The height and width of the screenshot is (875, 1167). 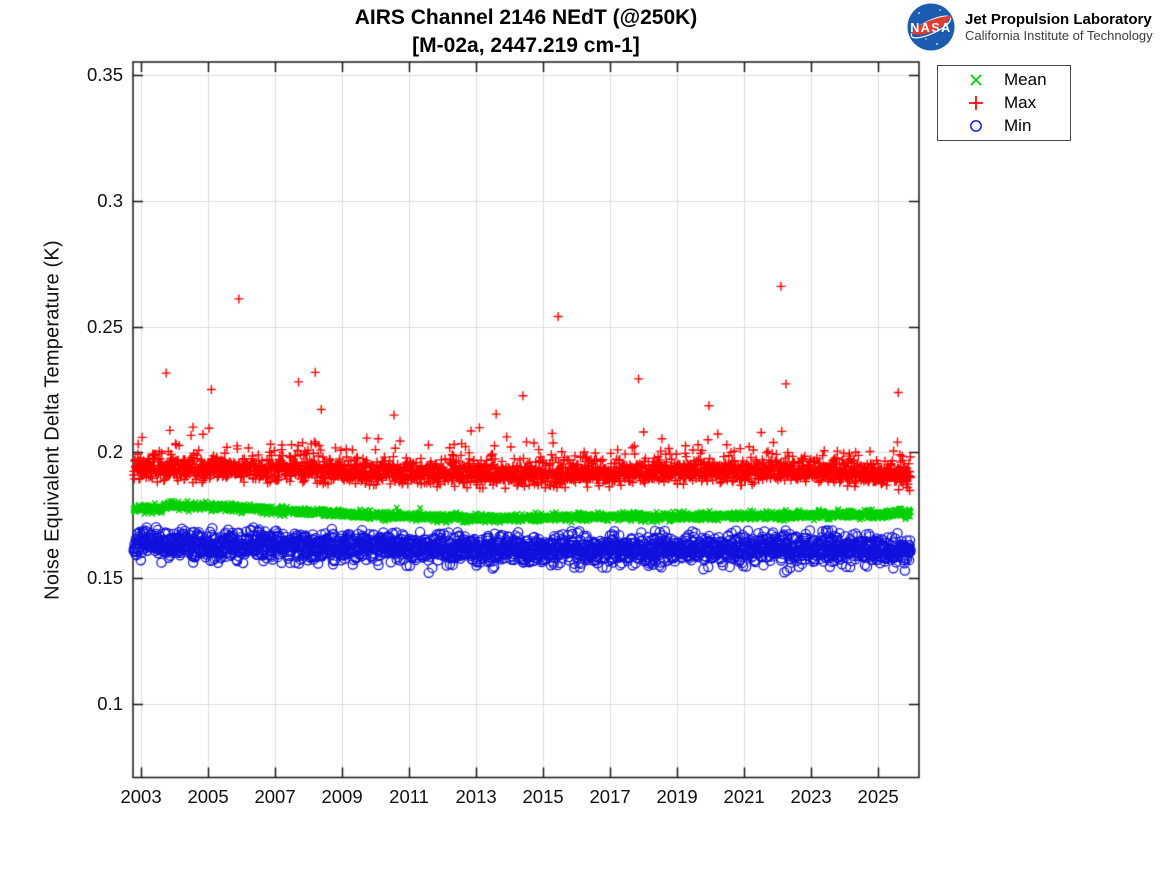 What do you see at coordinates (976, 80) in the screenshot?
I see `mean-marker-icon` at bounding box center [976, 80].